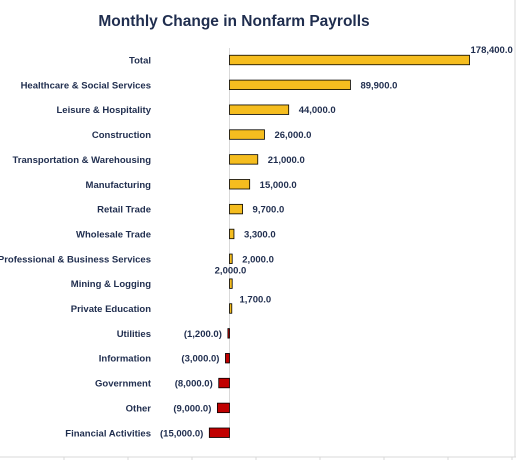 Image resolution: width=516 pixels, height=460 pixels. Describe the element at coordinates (124, 210) in the screenshot. I see `category-label: Retail Trade` at that location.